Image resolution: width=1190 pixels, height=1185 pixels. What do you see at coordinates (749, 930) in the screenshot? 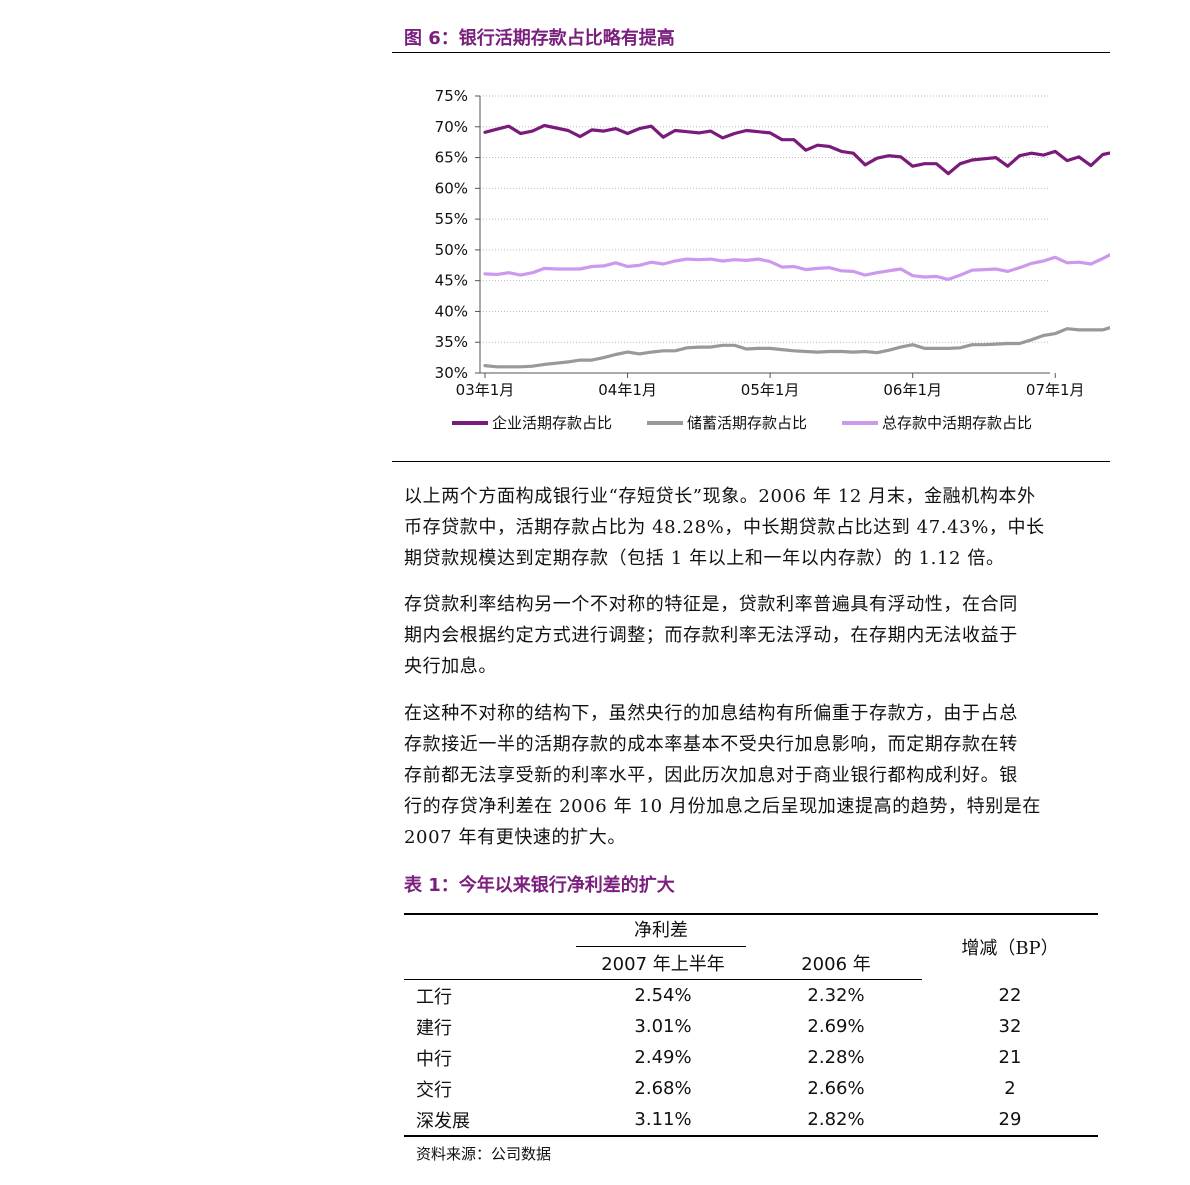
I see `table-header-group: 净利差` at bounding box center [749, 930].